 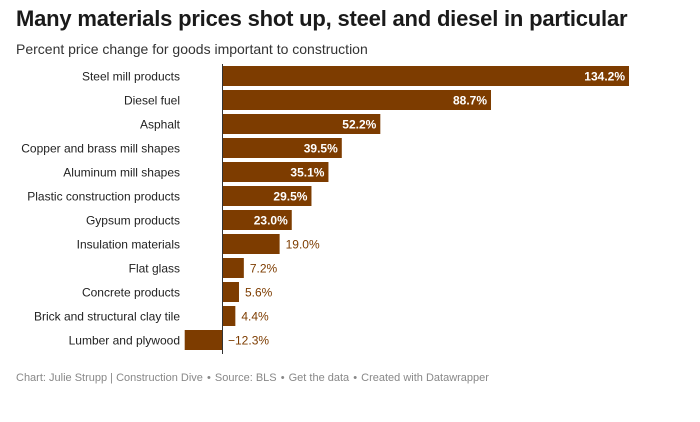 I want to click on value-label: 52.2%, so click(x=359, y=125).